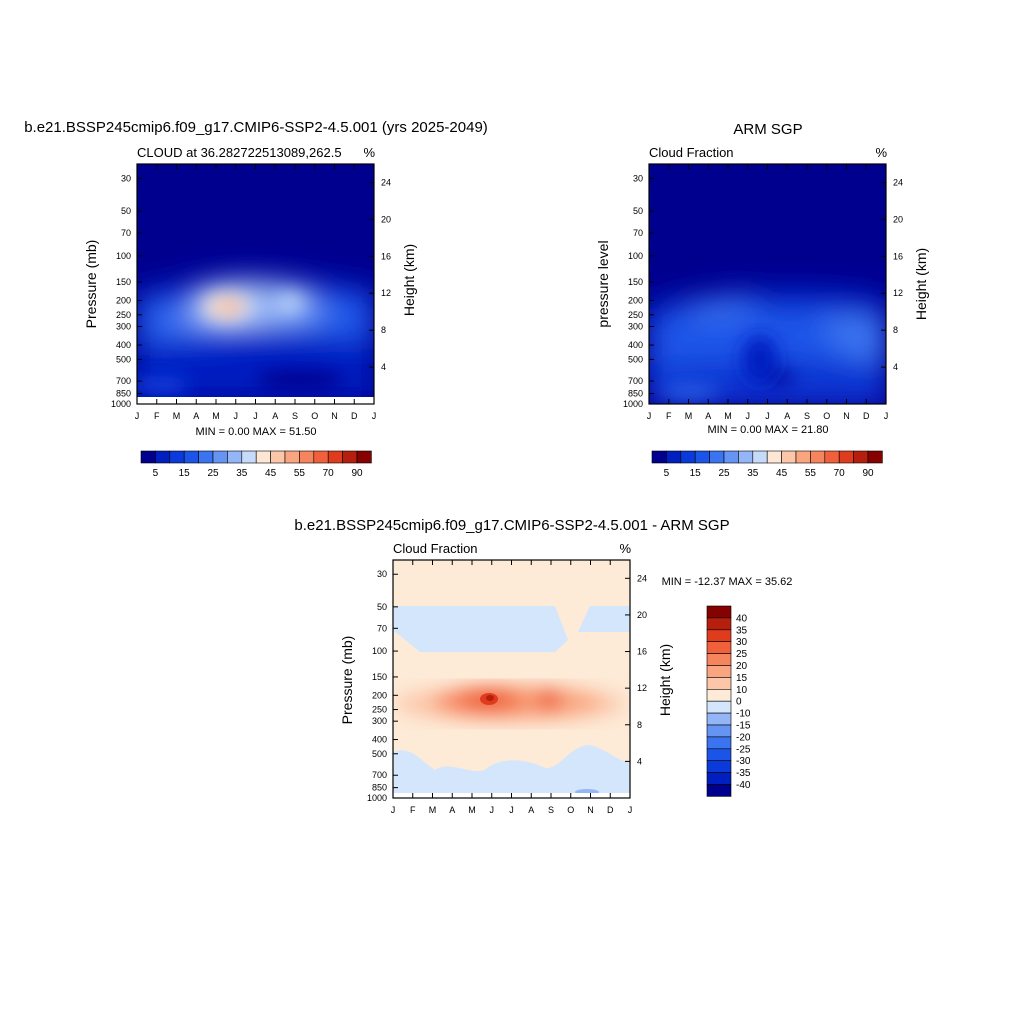 This screenshot has height=1029, width=1024. Describe the element at coordinates (743, 714) in the screenshot. I see `colorbar-label: -10` at that location.